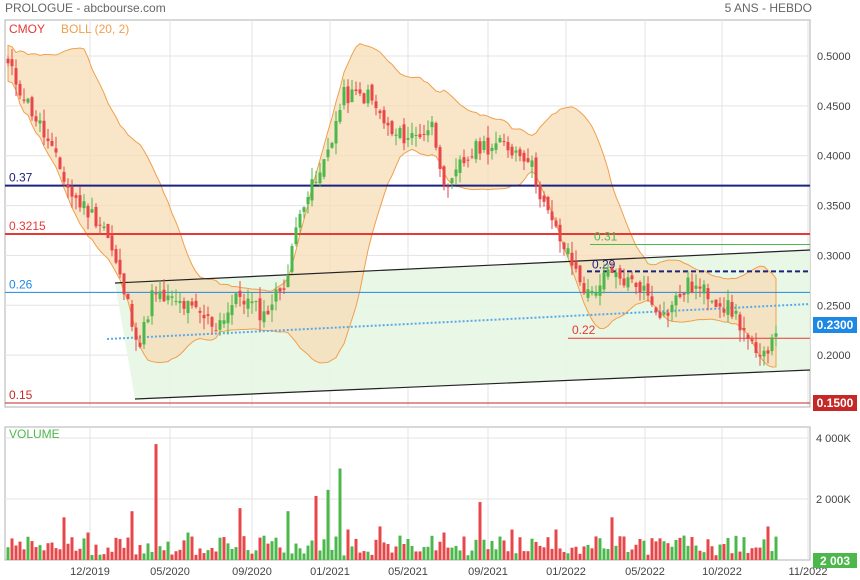  I want to click on level-031-label: 0.31, so click(606, 236).